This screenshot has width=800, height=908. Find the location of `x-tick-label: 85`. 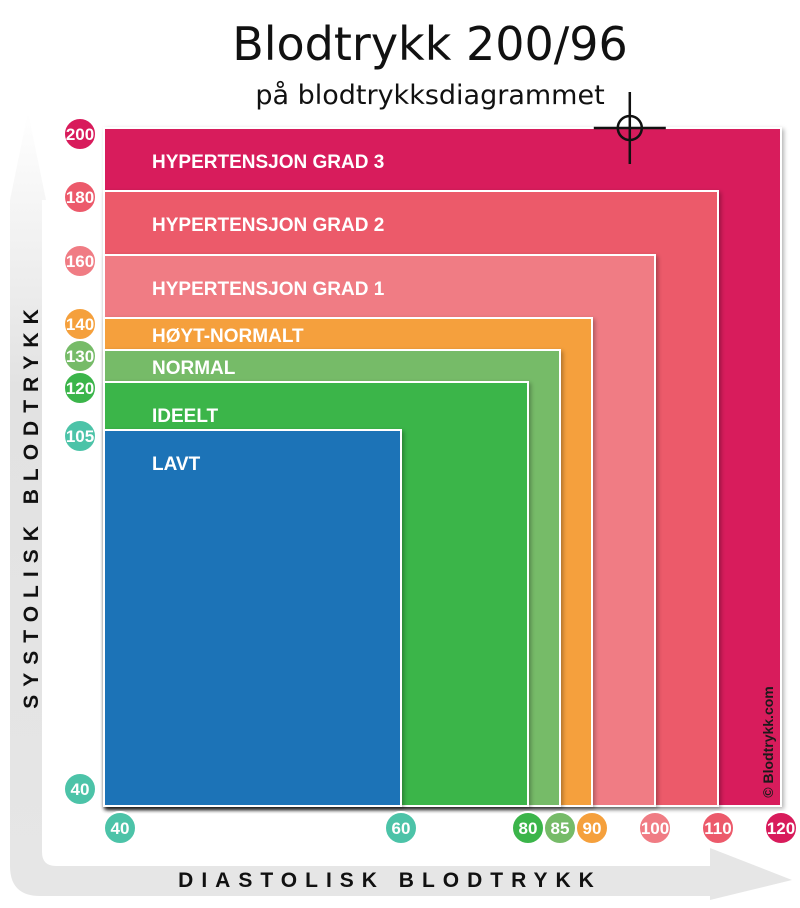

x-tick-label: 85 is located at coordinates (560, 828).